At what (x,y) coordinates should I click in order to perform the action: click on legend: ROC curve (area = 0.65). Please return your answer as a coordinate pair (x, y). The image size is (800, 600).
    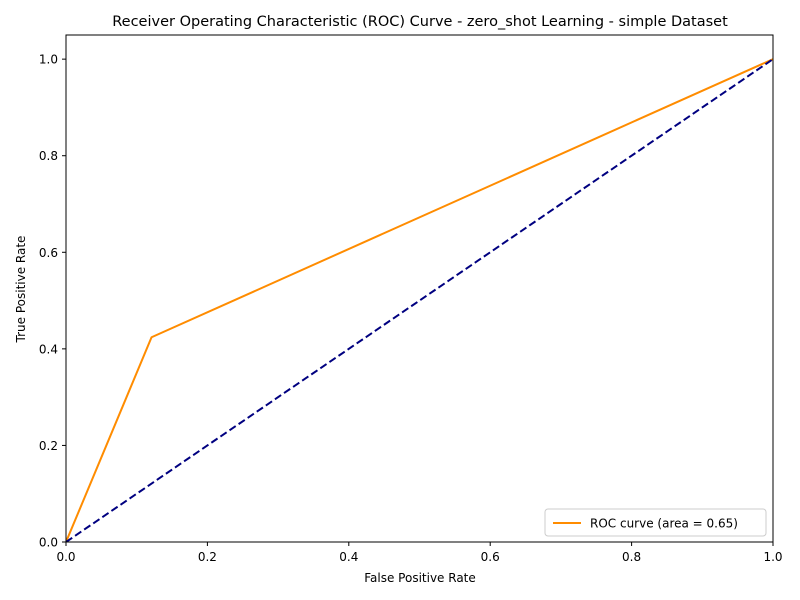
    Looking at the image, I should click on (655, 522).